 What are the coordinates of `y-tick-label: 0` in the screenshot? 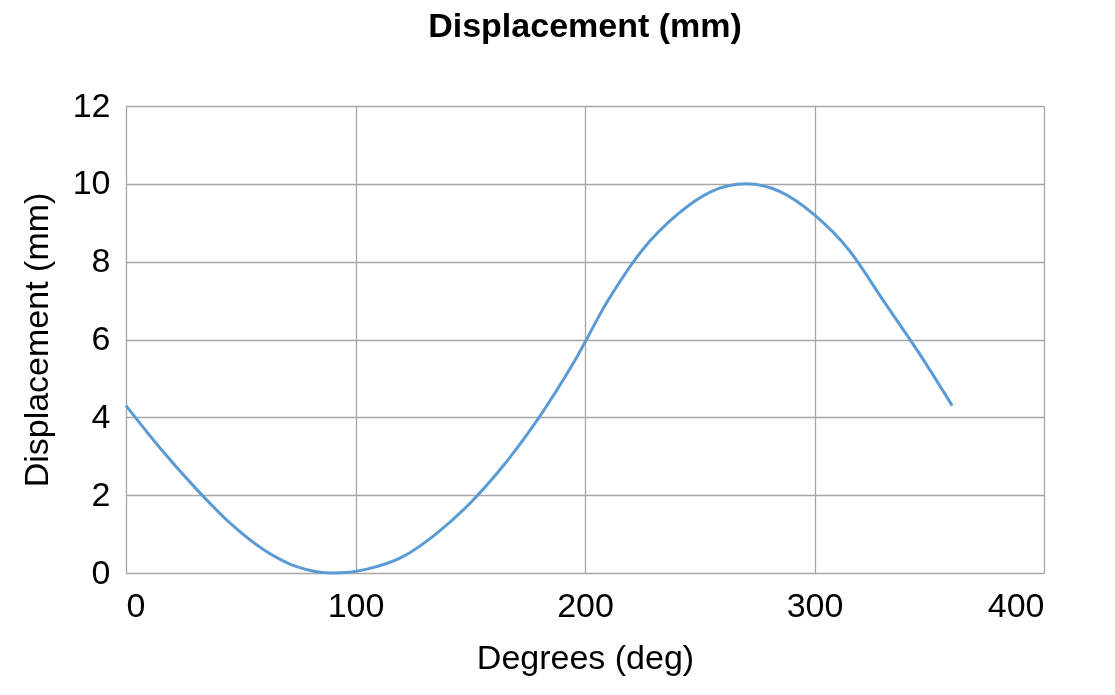 It's located at (101, 571).